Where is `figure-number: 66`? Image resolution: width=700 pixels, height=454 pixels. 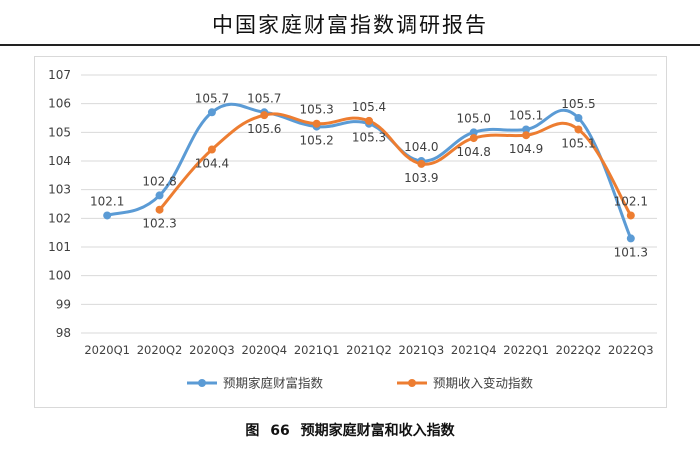
figure-number: 66 is located at coordinates (280, 431).